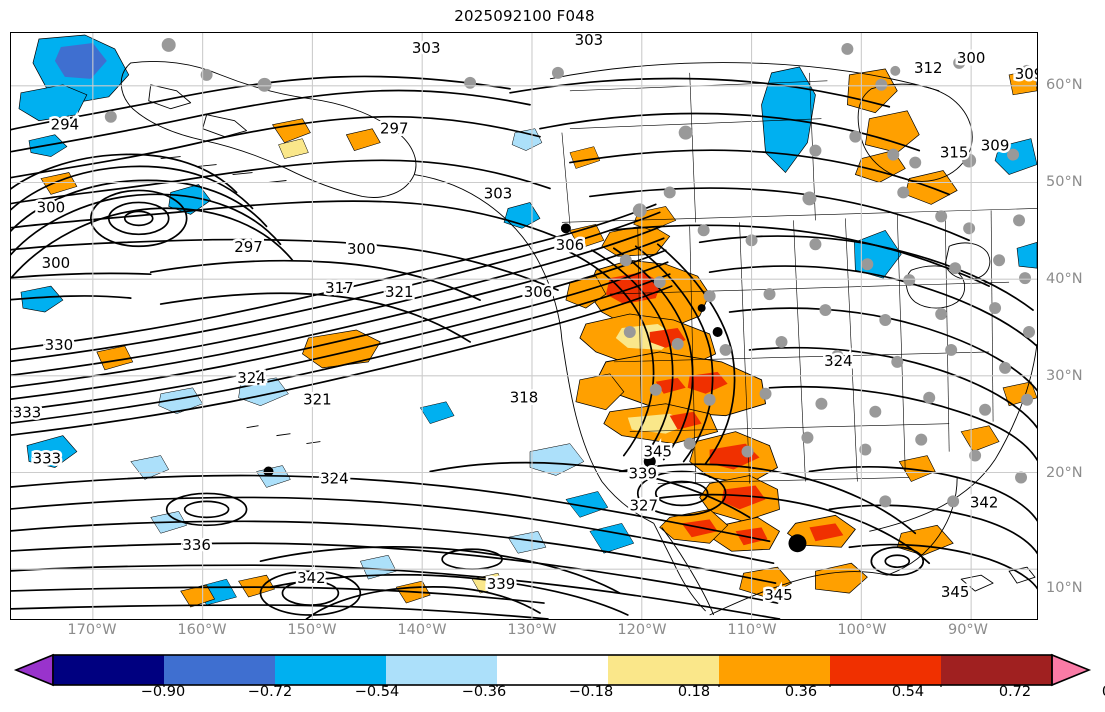 The width and height of the screenshot is (1105, 712). I want to click on lat-tick-30n: 30°N, so click(1064, 376).